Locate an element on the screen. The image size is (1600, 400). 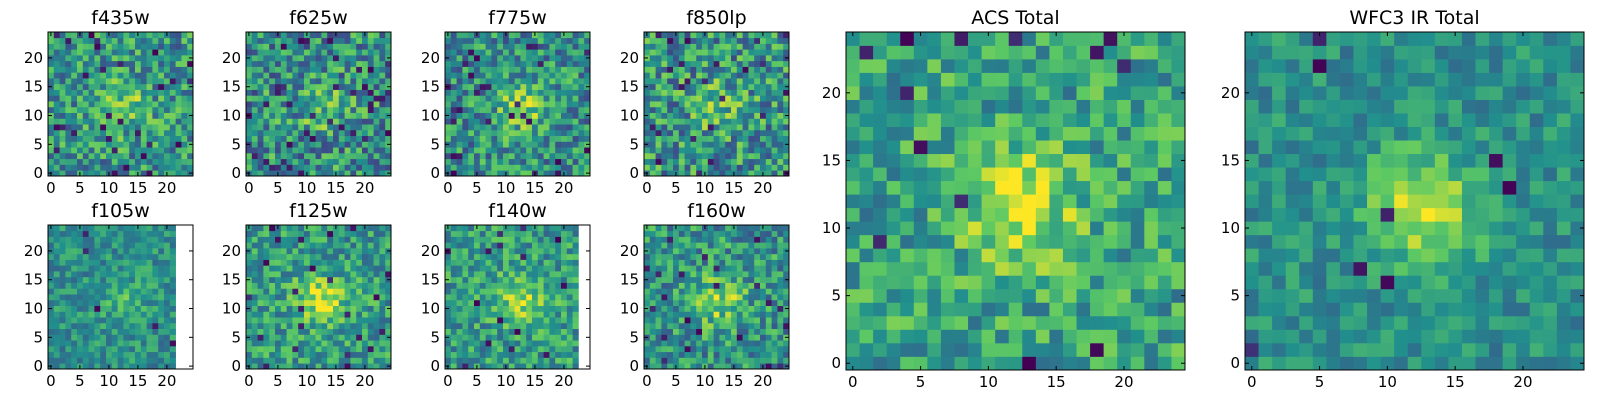
y-tick-label: 10 is located at coordinates (430, 116).